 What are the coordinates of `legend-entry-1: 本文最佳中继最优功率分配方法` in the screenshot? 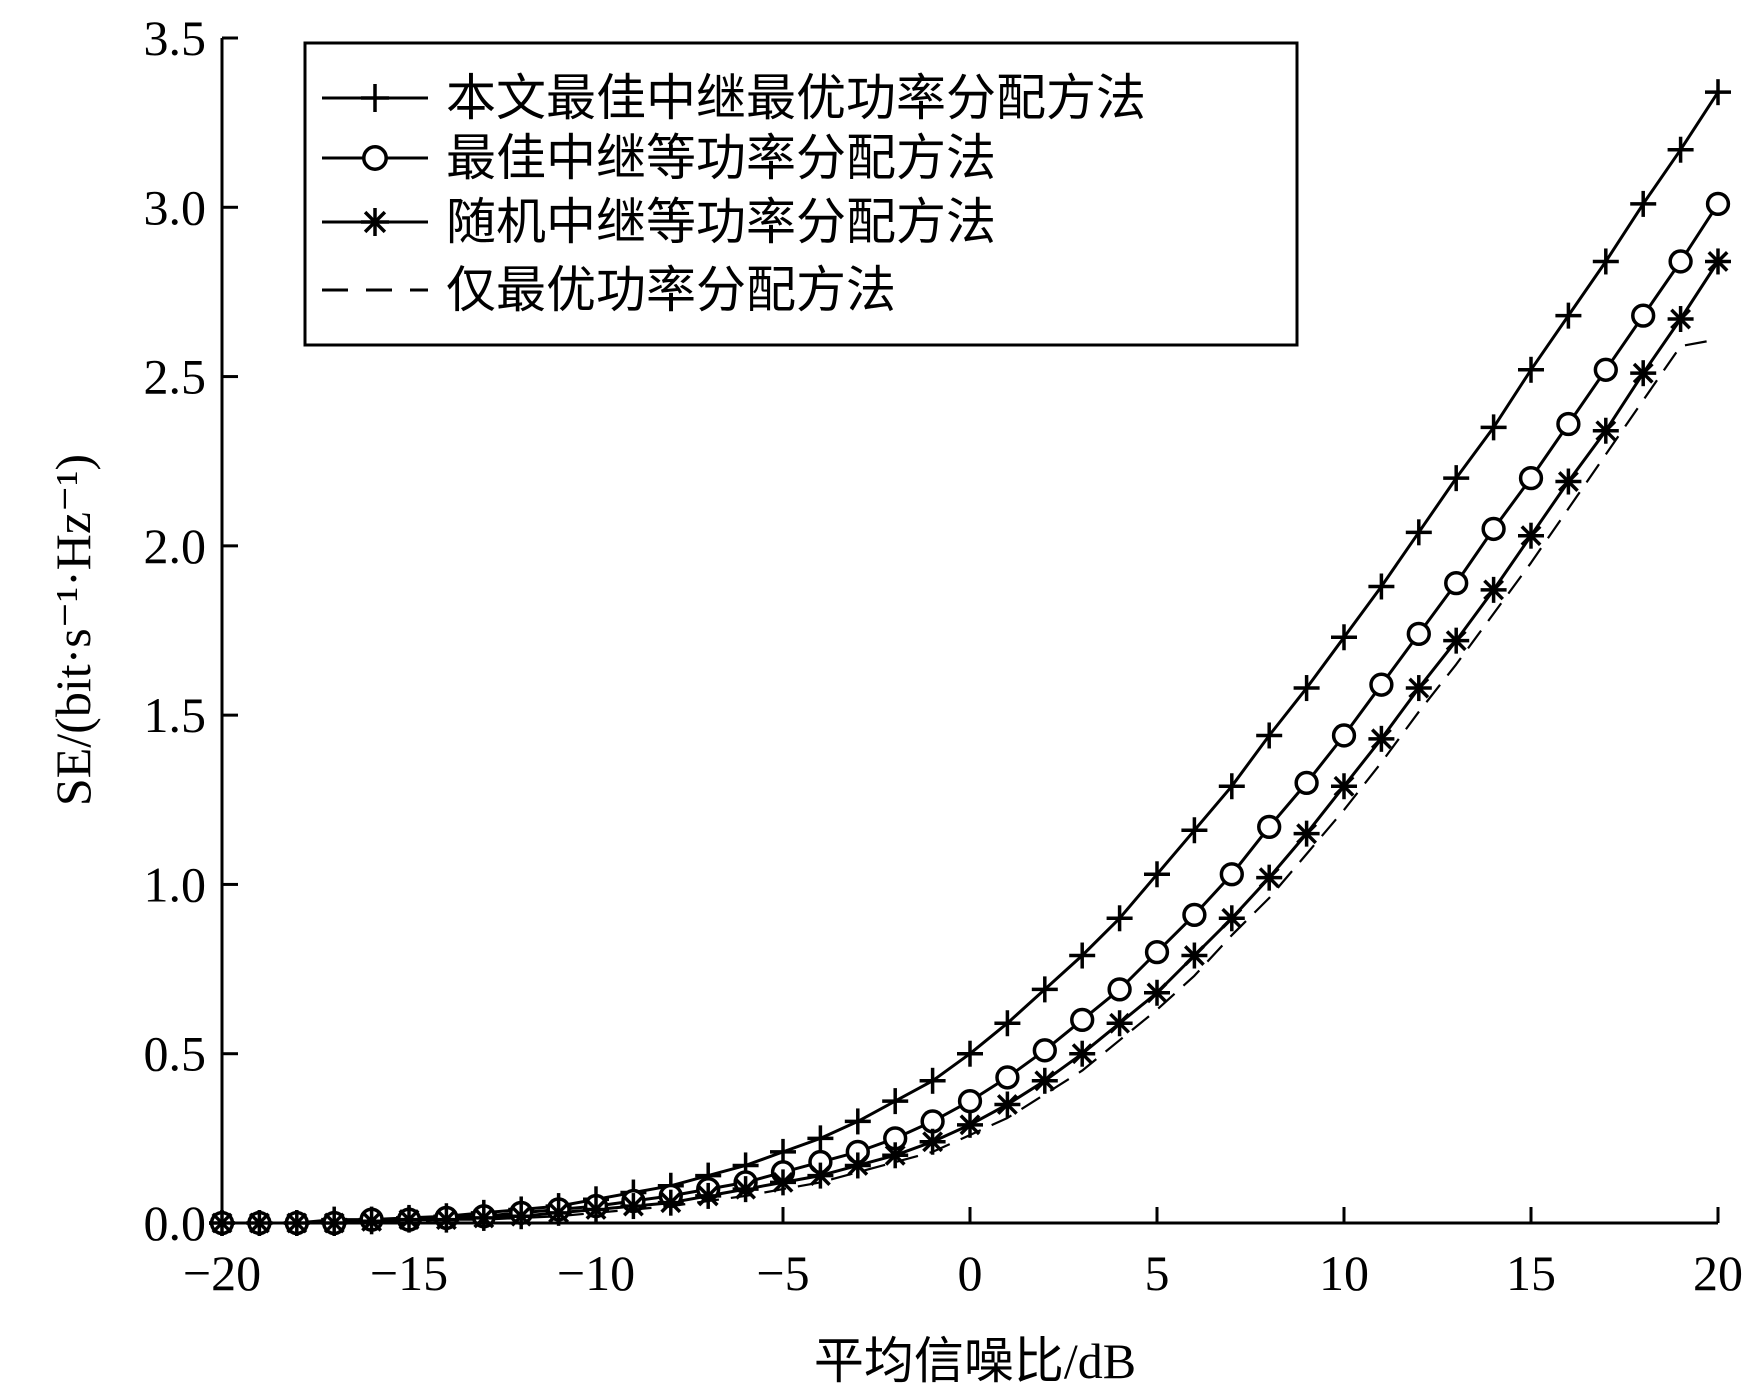 It's located at (734, 98).